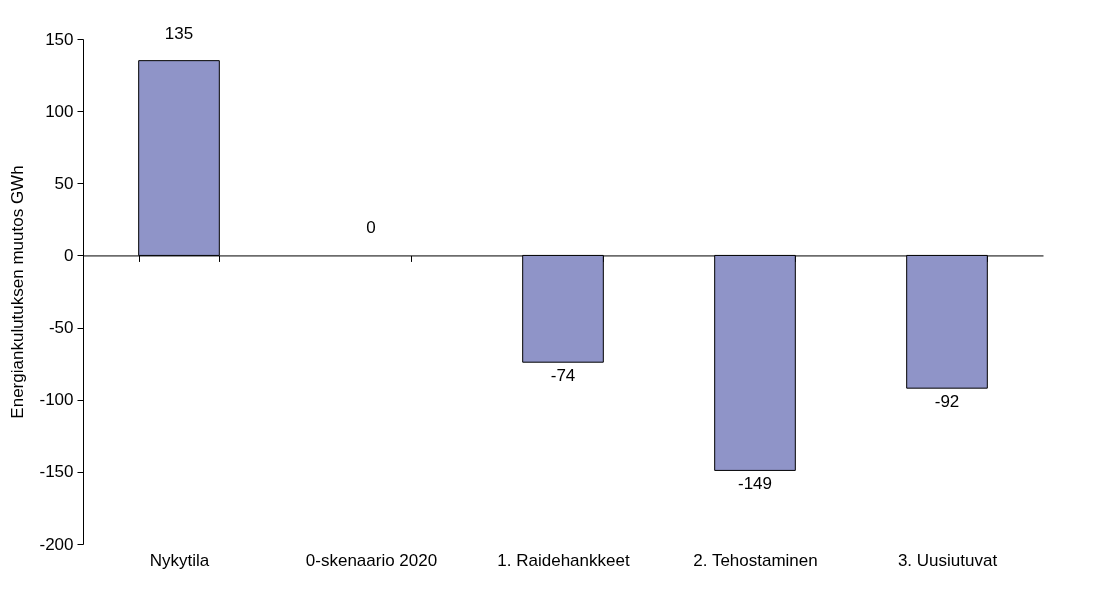 This screenshot has width=1097, height=591. What do you see at coordinates (563, 376) in the screenshot?
I see `data-label: -74` at bounding box center [563, 376].